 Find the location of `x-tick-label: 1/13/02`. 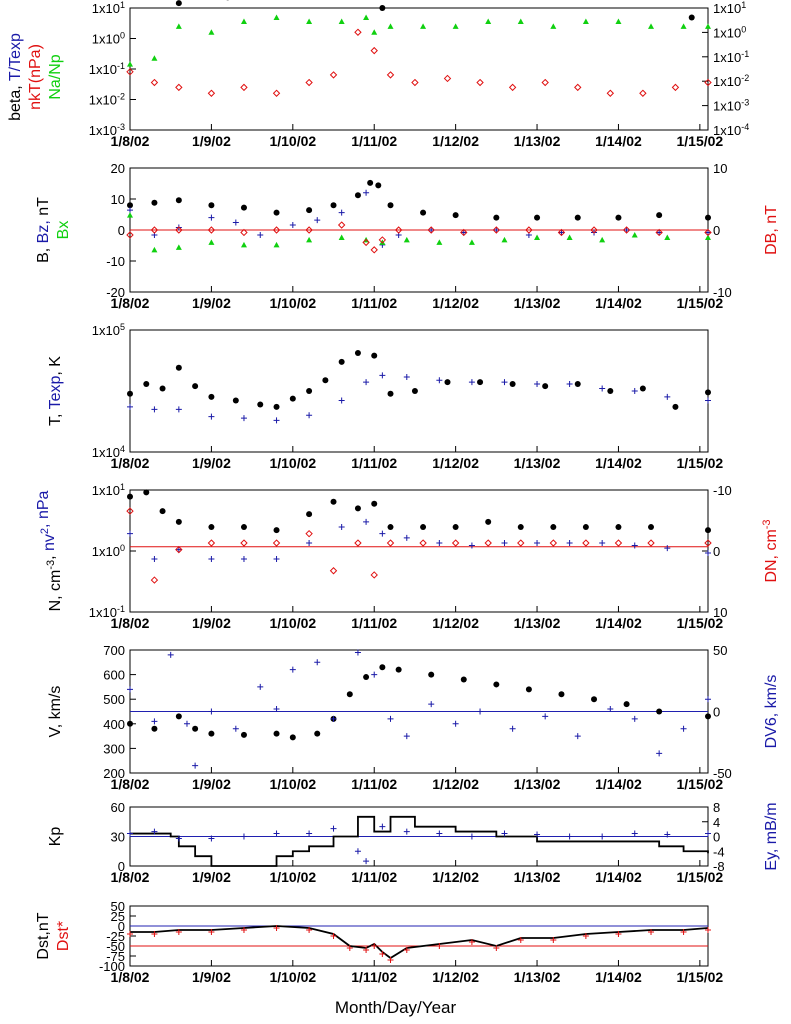

x-tick-label: 1/13/02 is located at coordinates (537, 623).